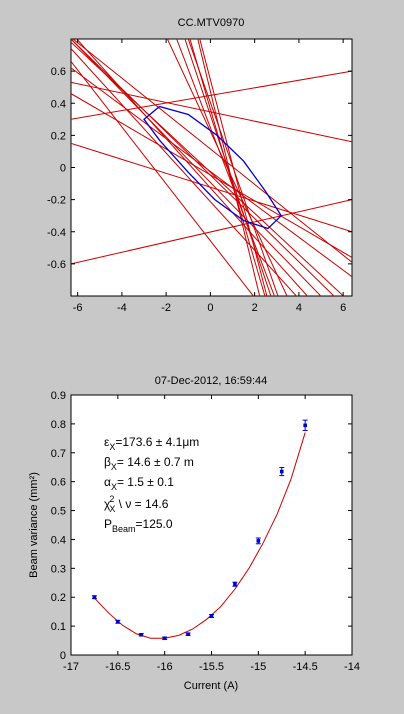 Image resolution: width=404 pixels, height=714 pixels. Describe the element at coordinates (211, 686) in the screenshot. I see `x-axis-label: Current (A)` at that location.